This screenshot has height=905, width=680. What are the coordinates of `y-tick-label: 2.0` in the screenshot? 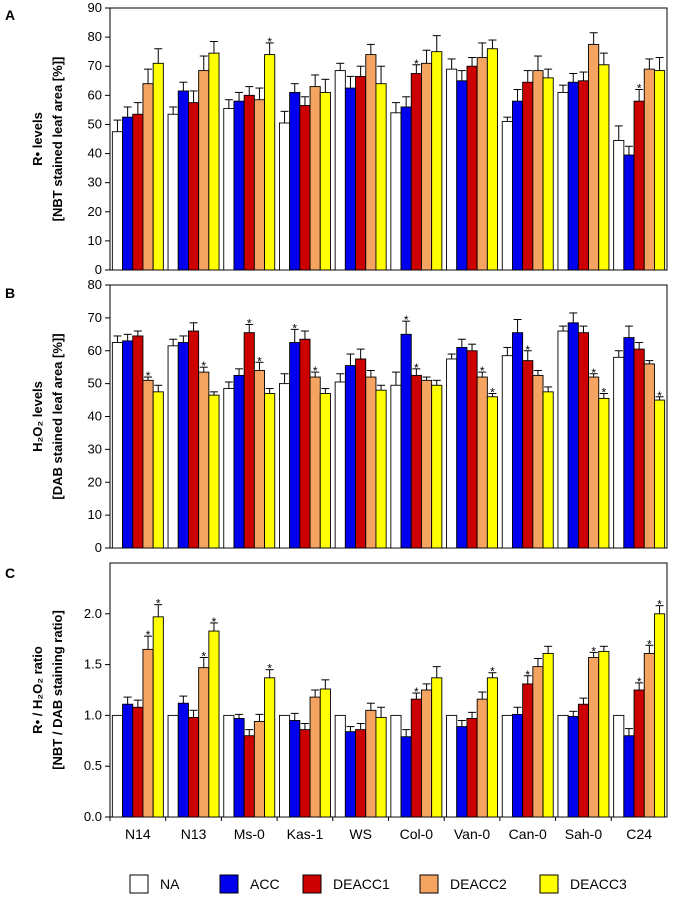 It's located at (93, 613).